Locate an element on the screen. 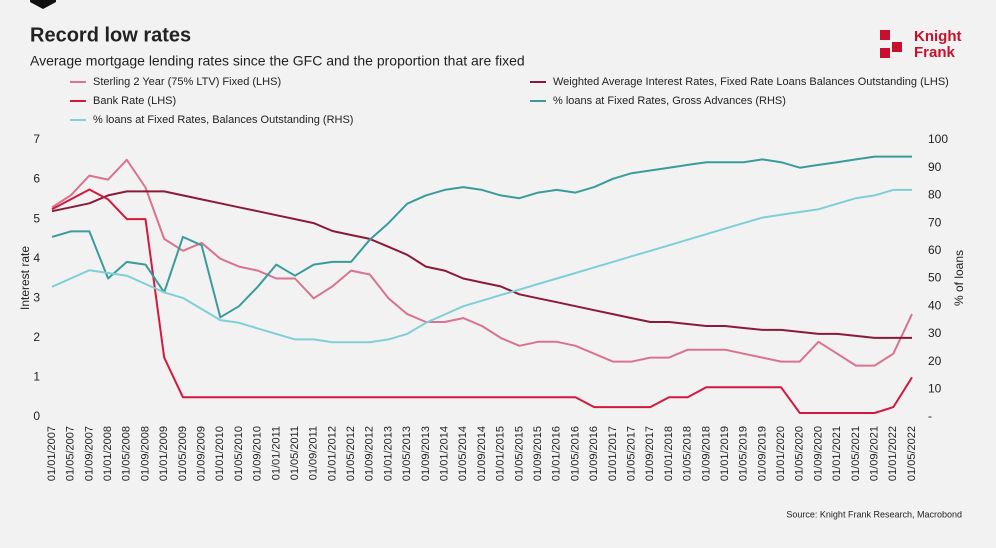 The image size is (996, 548). x-tick-label: 01/05/2008 is located at coordinates (127, 453).